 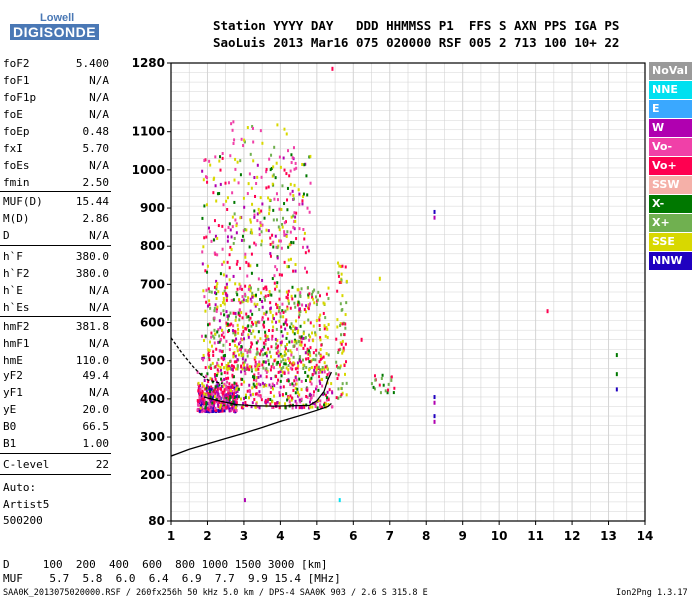 What do you see at coordinates (152, 399) in the screenshot?
I see `y-tick-label: 400` at bounding box center [152, 399].